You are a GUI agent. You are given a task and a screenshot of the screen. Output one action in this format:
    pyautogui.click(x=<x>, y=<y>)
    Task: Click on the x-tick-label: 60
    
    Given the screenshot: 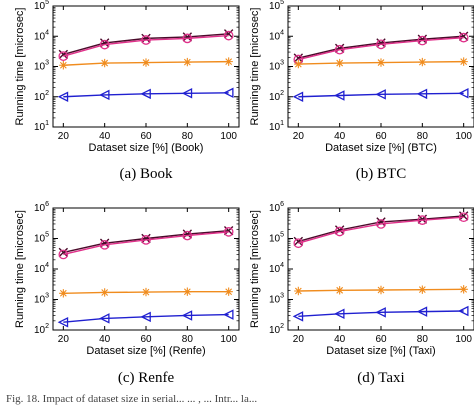 What is the action you would take?
    pyautogui.click(x=381, y=339)
    